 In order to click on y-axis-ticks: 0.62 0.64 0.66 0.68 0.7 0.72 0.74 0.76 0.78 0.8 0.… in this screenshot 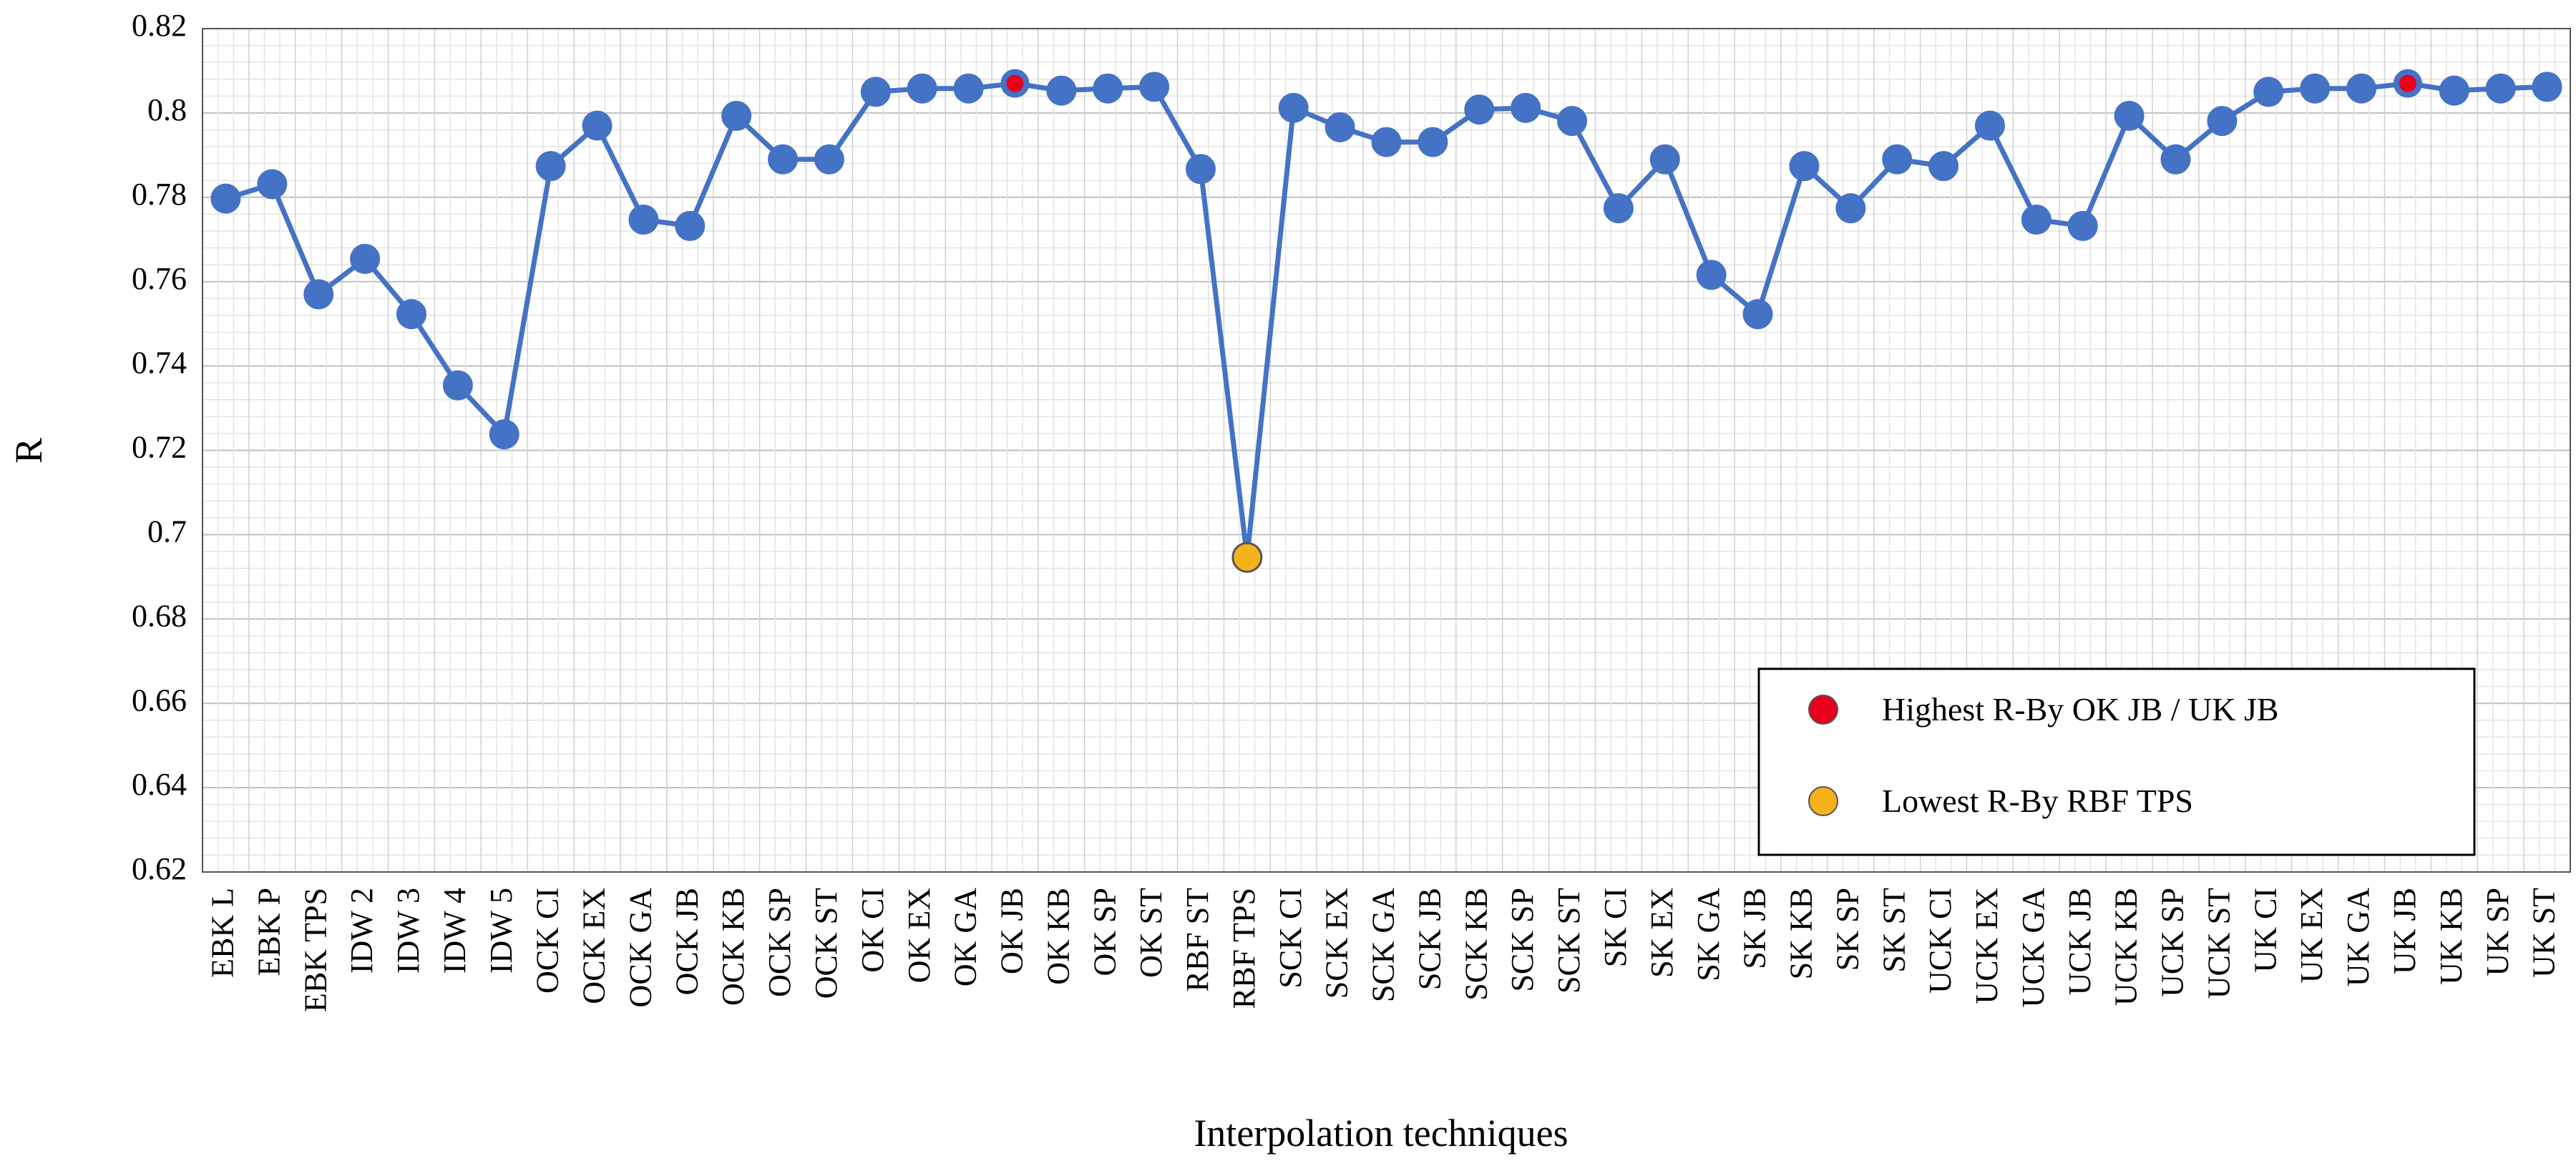, I will do `click(159, 447)`.